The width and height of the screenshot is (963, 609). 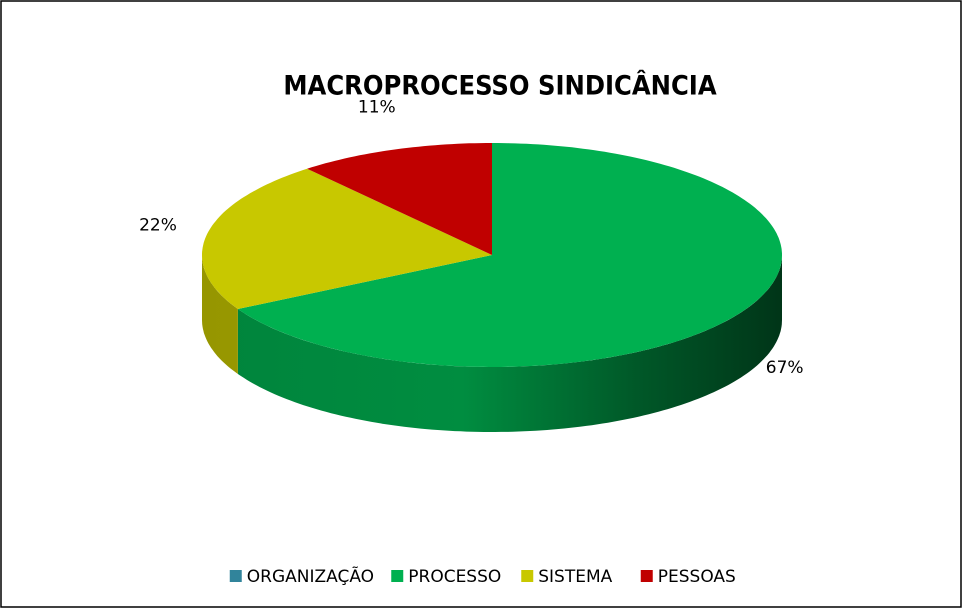 What do you see at coordinates (310, 576) in the screenshot?
I see `legend-label: ORGANIZAÇÃO` at bounding box center [310, 576].